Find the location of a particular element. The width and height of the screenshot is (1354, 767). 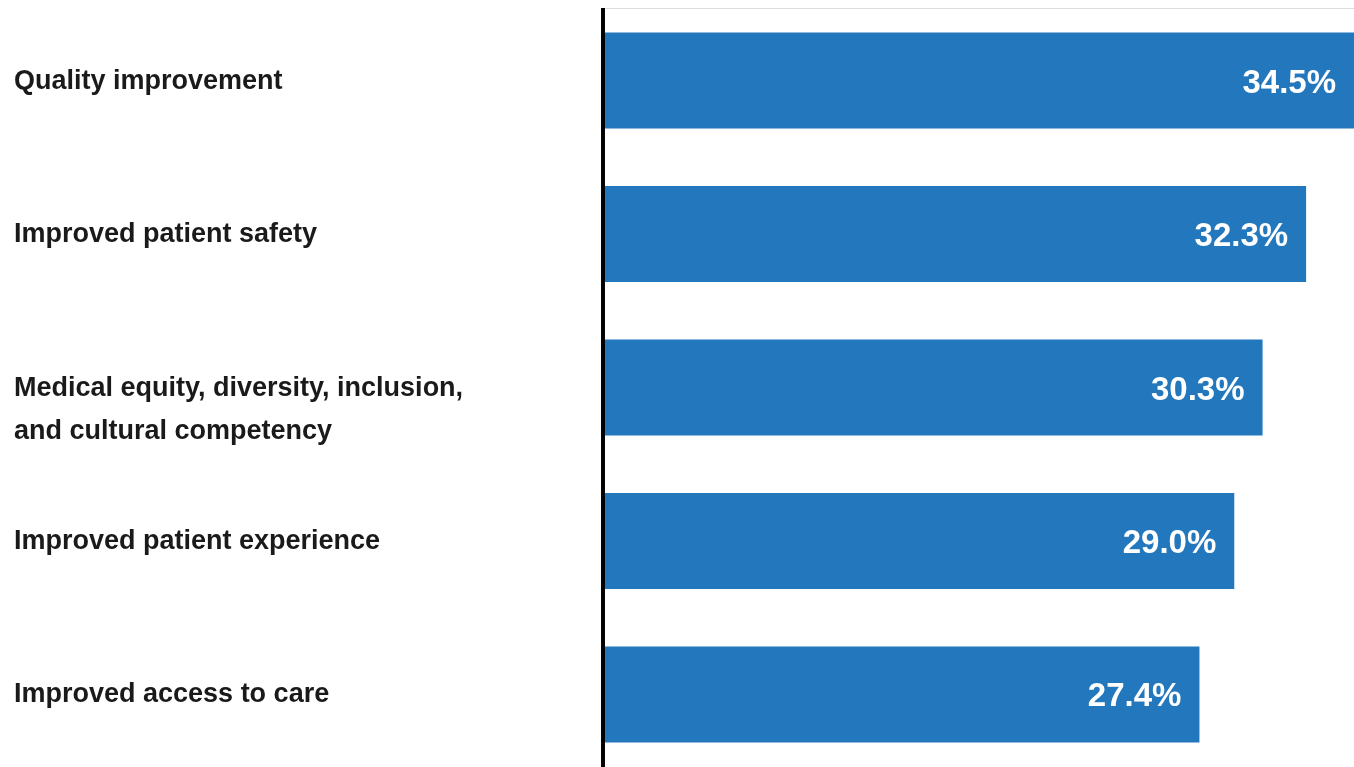

data-label: 27.4% is located at coordinates (1134, 695).